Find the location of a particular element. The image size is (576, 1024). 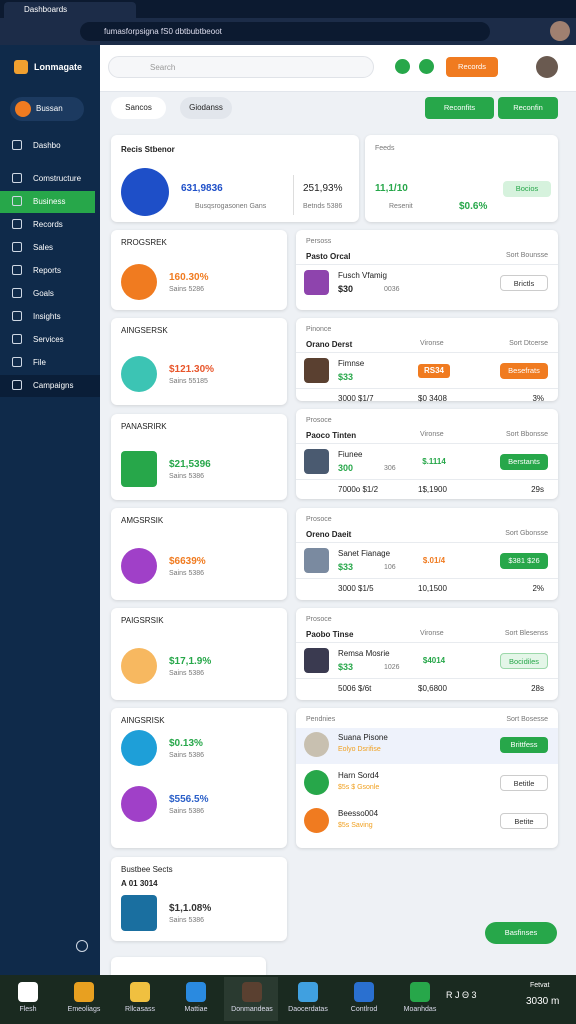

sidebar-item: Sales is located at coordinates (43, 247).